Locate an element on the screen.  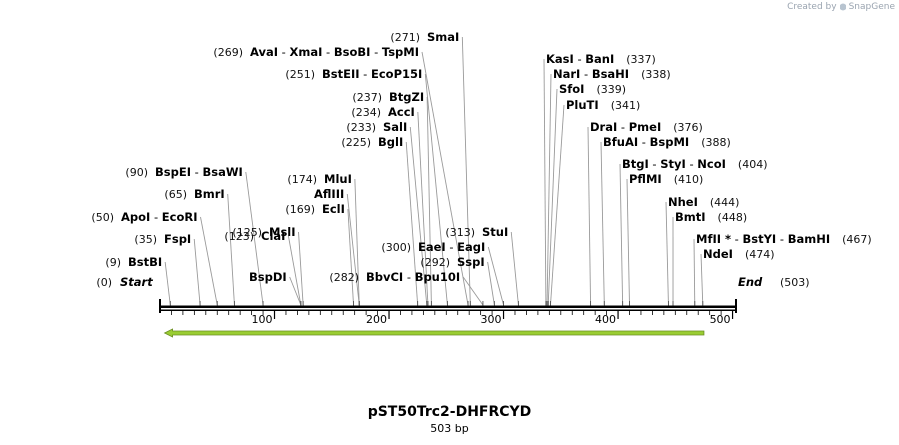
enzyme-names: BmtI is located at coordinates (690, 217).